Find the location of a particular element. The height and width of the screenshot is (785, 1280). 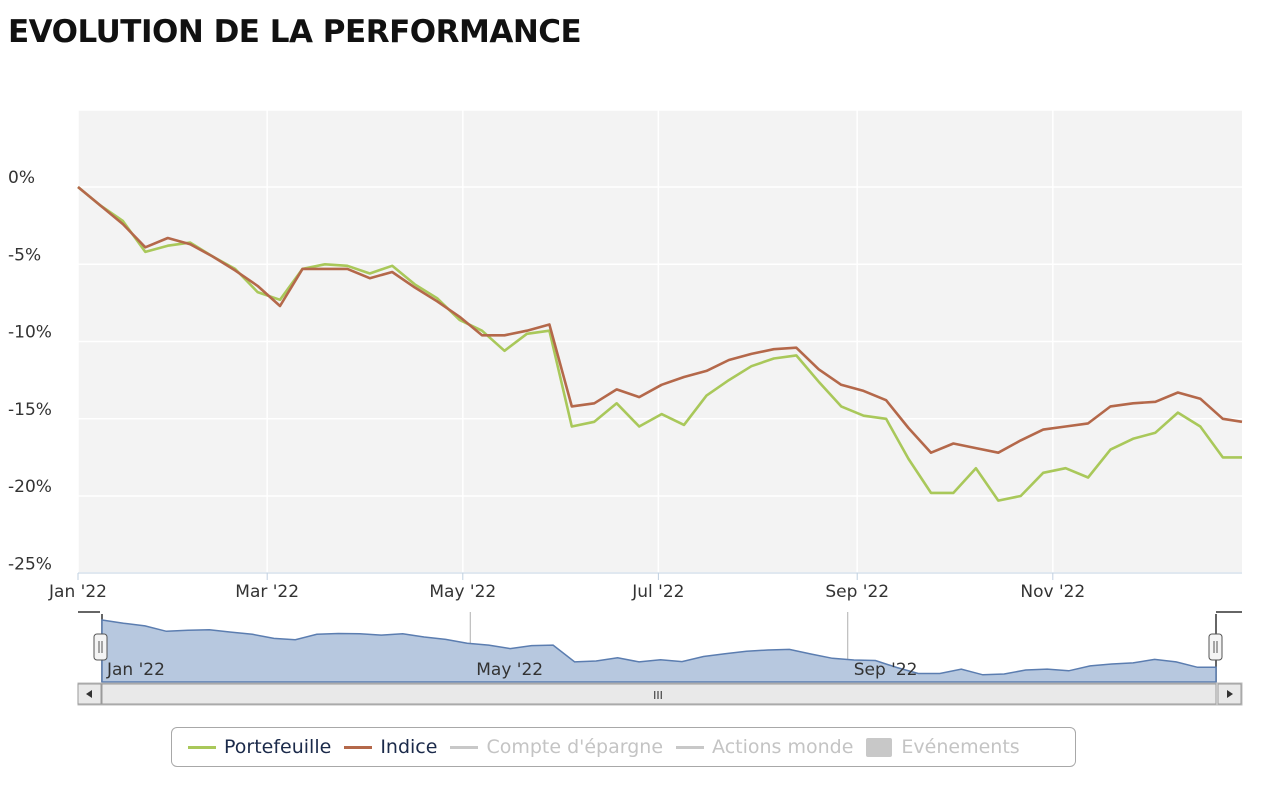

scroll-right-button is located at coordinates (1229, 694).